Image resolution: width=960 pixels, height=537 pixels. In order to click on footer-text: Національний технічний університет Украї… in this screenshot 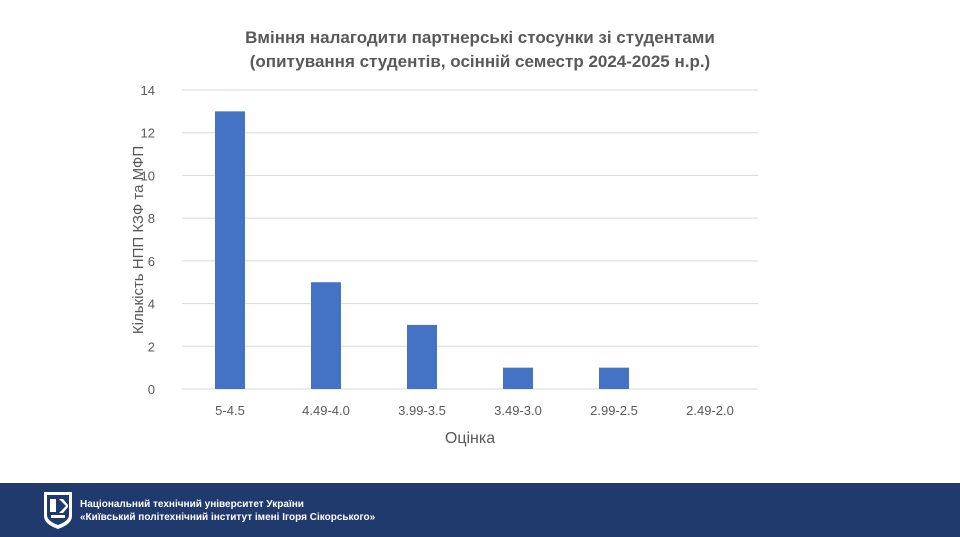, I will do `click(227, 511)`.